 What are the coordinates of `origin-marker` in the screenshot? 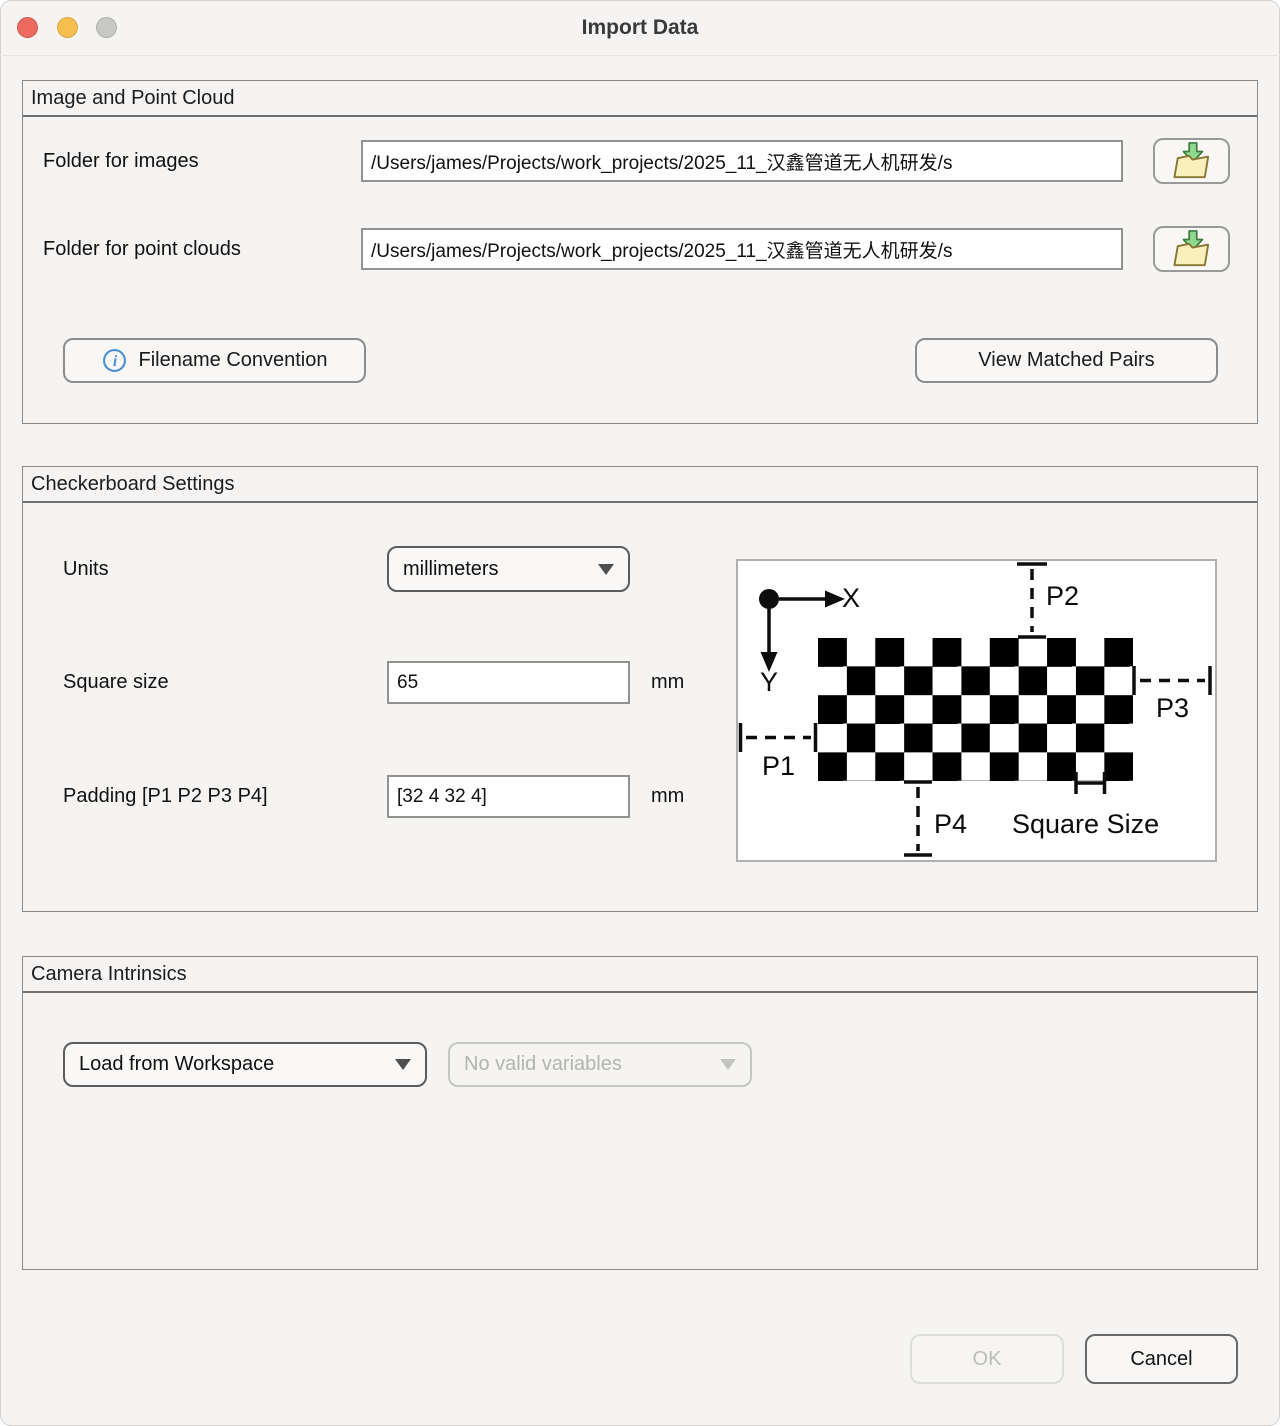 It's located at (769, 599).